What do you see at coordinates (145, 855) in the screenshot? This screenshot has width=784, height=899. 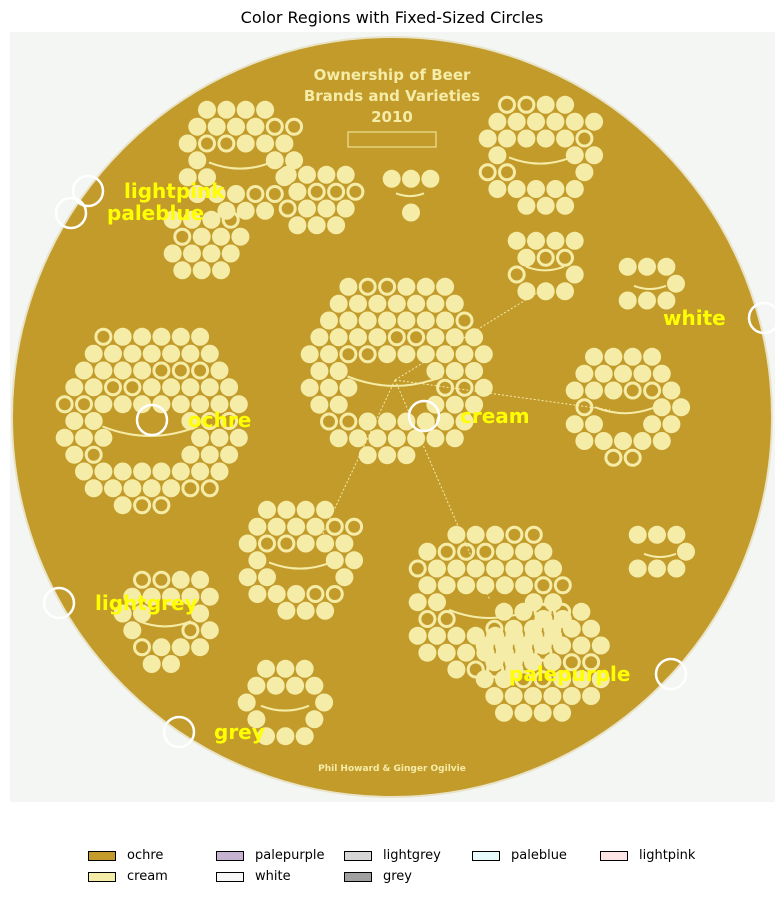 I see `legend-label: ochre` at bounding box center [145, 855].